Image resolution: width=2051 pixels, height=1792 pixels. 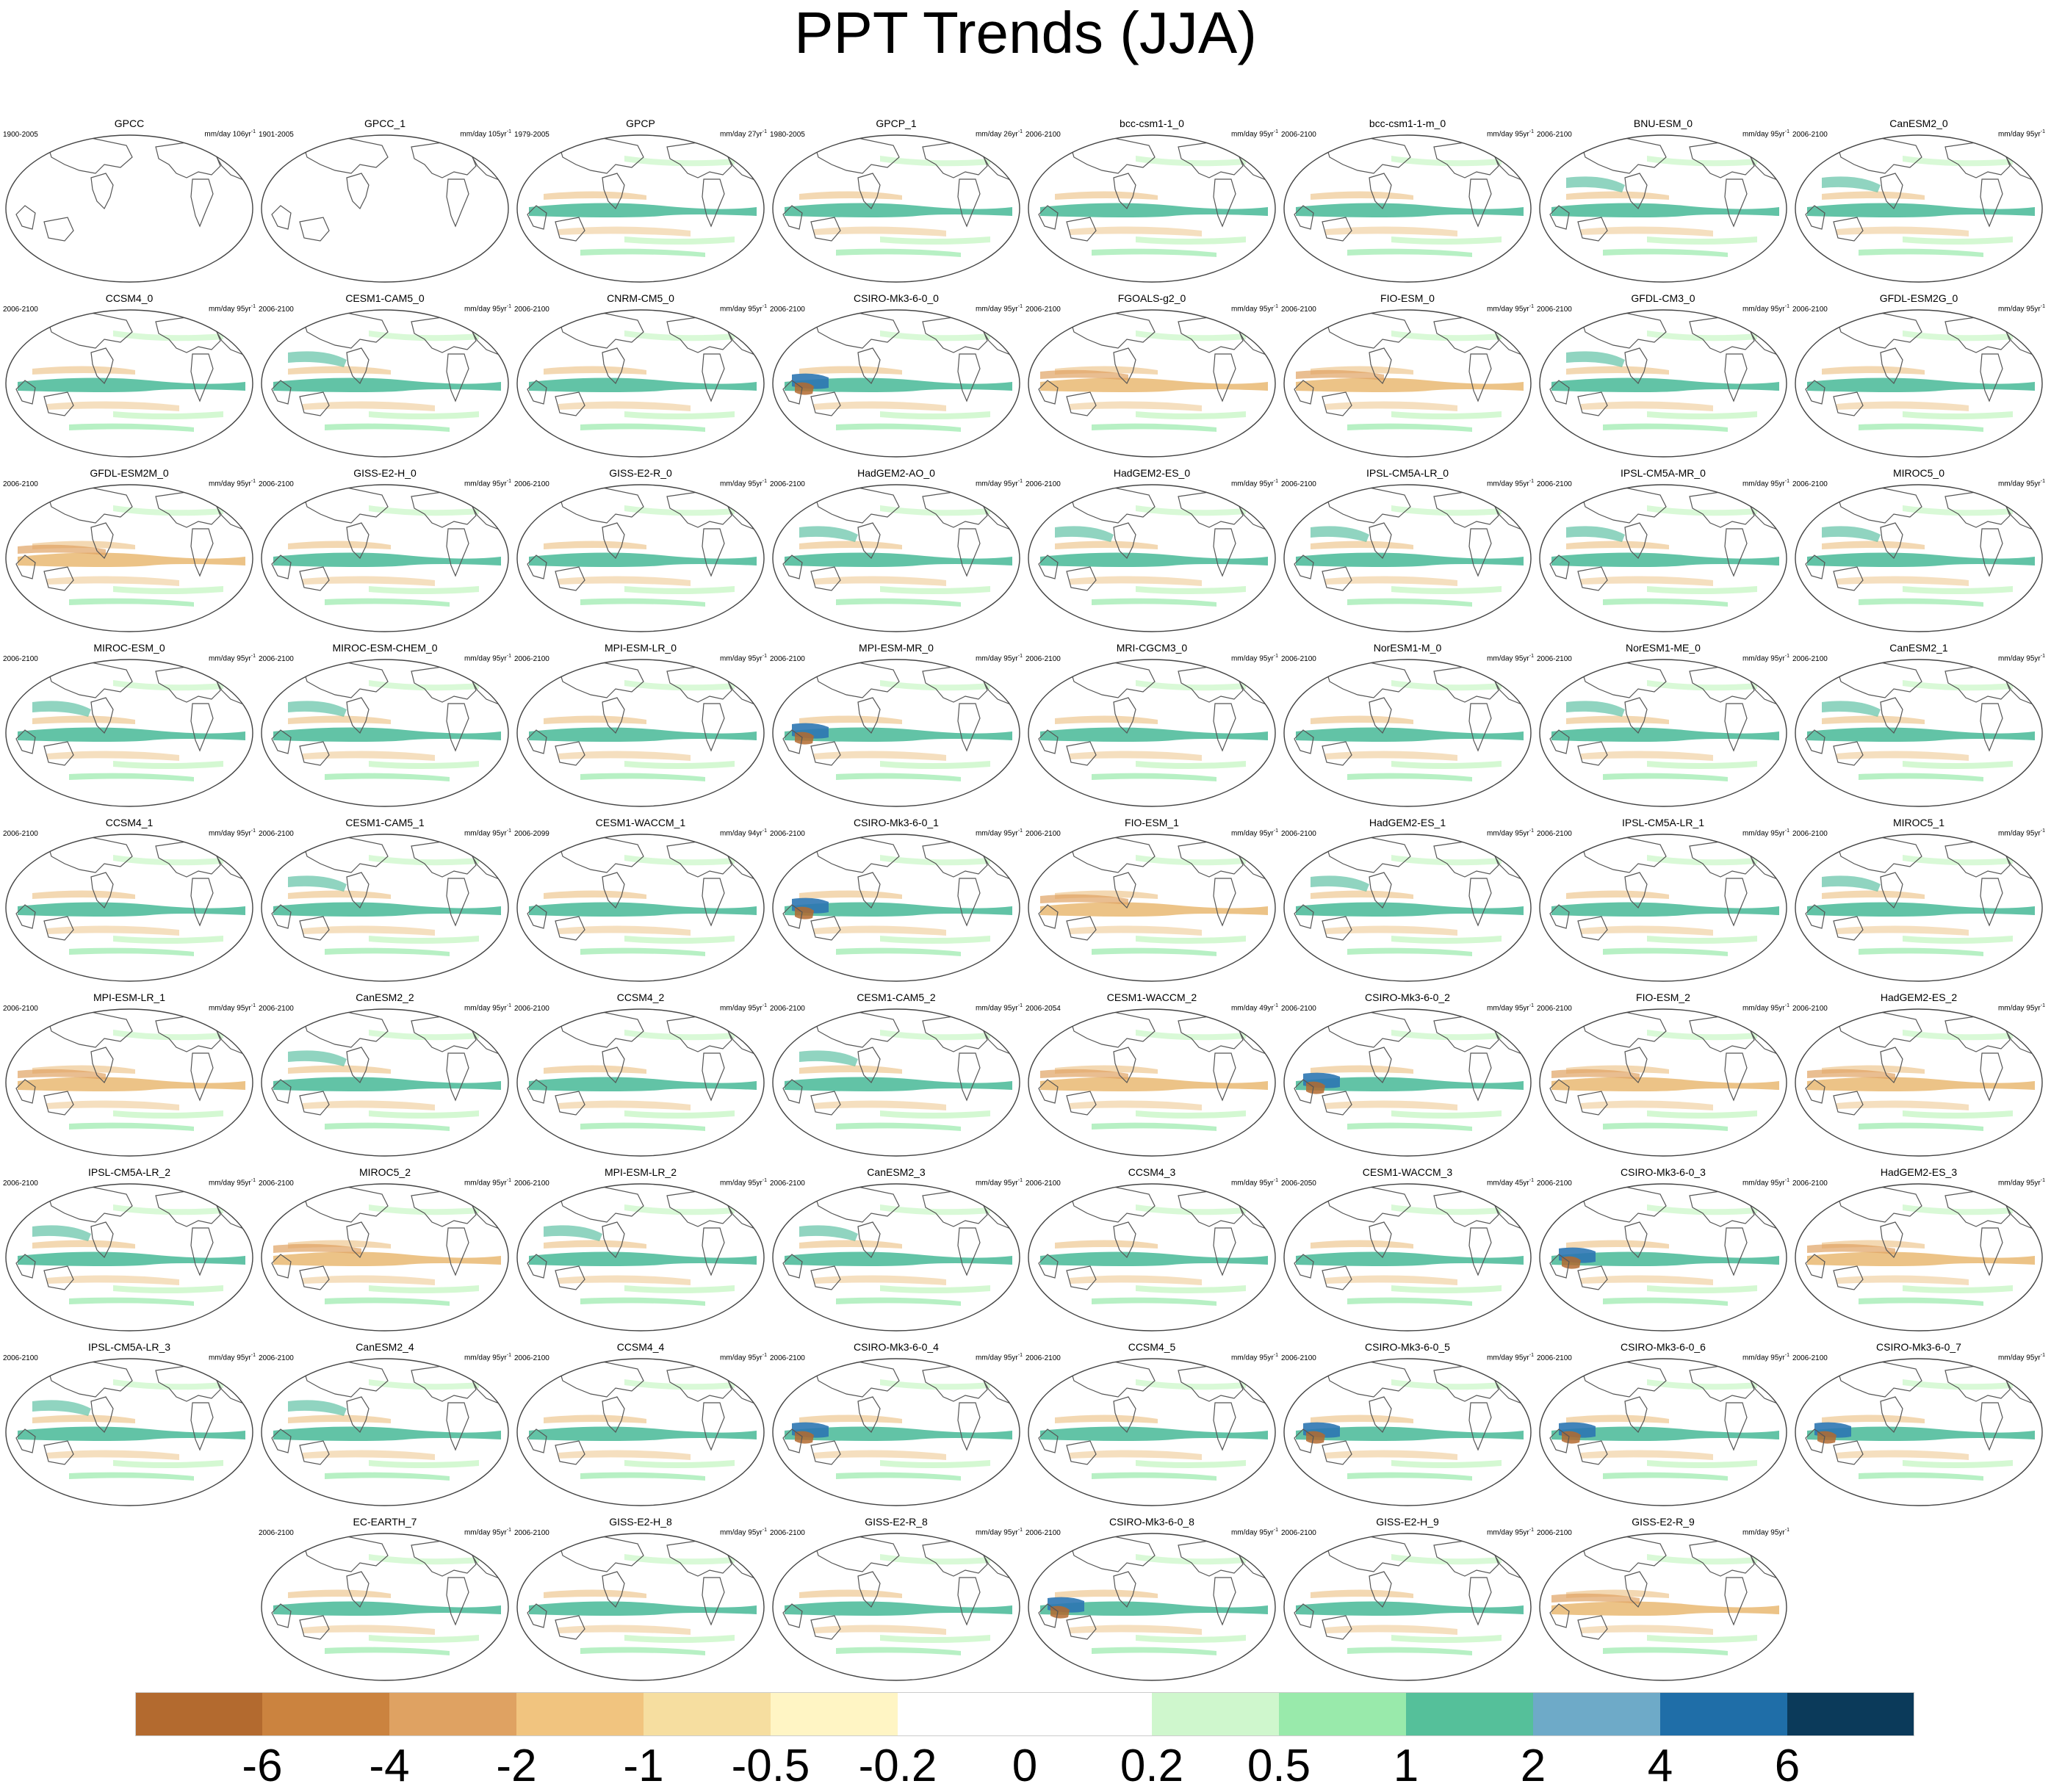 What do you see at coordinates (896, 201) in the screenshot?
I see `map-panel: GPCP_1 1980-2005 mm/day 26yr-1` at bounding box center [896, 201].